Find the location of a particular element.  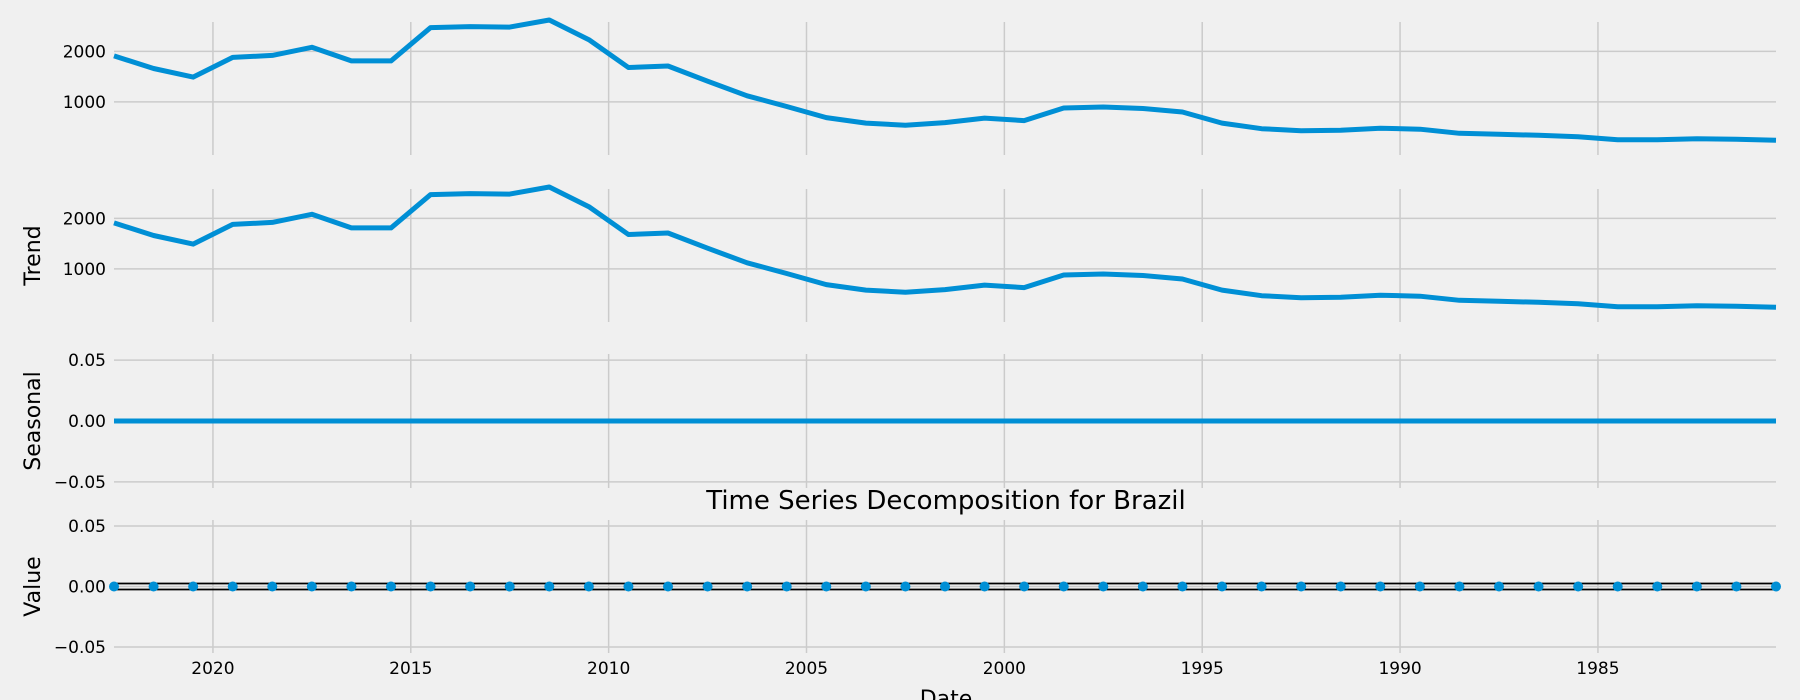

y-axis-label: Seasonal is located at coordinates (33, 420).